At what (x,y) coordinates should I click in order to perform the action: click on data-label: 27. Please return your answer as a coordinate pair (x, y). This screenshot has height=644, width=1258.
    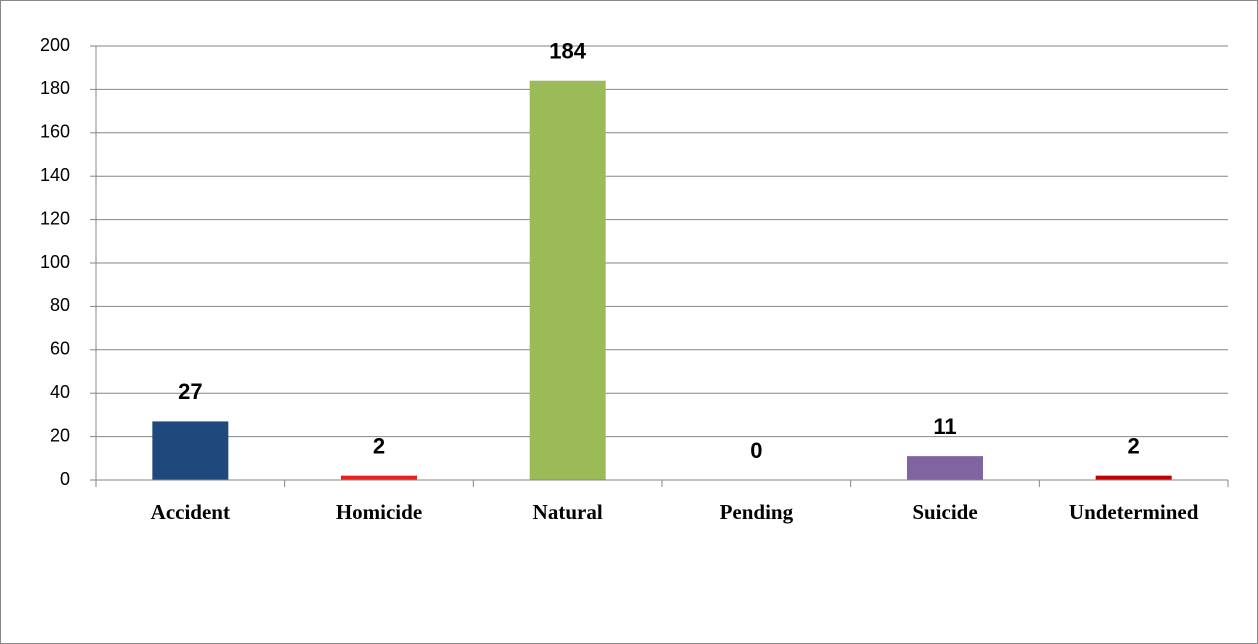
    Looking at the image, I should click on (190, 391).